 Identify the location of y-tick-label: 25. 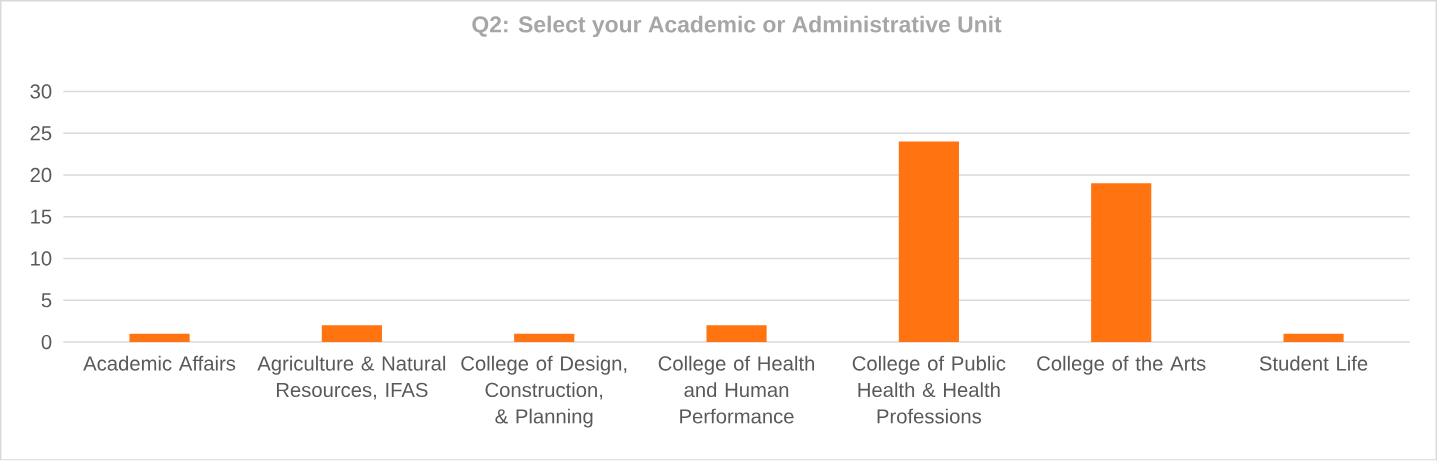
(41, 133).